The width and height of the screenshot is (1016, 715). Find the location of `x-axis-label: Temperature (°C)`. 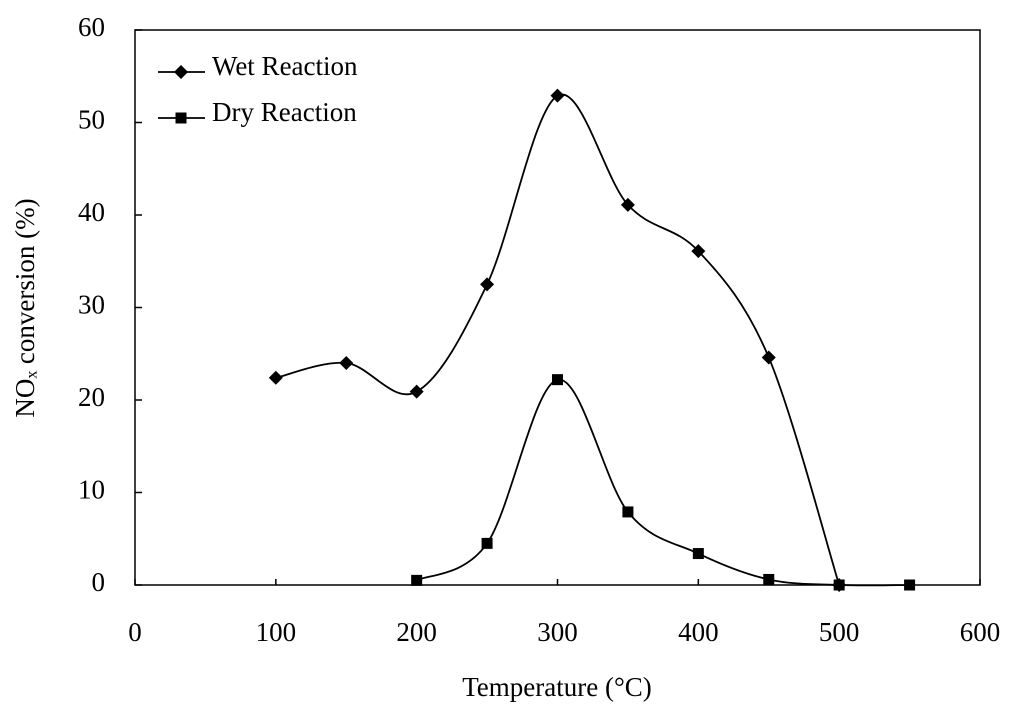

x-axis-label: Temperature (°C) is located at coordinates (557, 687).